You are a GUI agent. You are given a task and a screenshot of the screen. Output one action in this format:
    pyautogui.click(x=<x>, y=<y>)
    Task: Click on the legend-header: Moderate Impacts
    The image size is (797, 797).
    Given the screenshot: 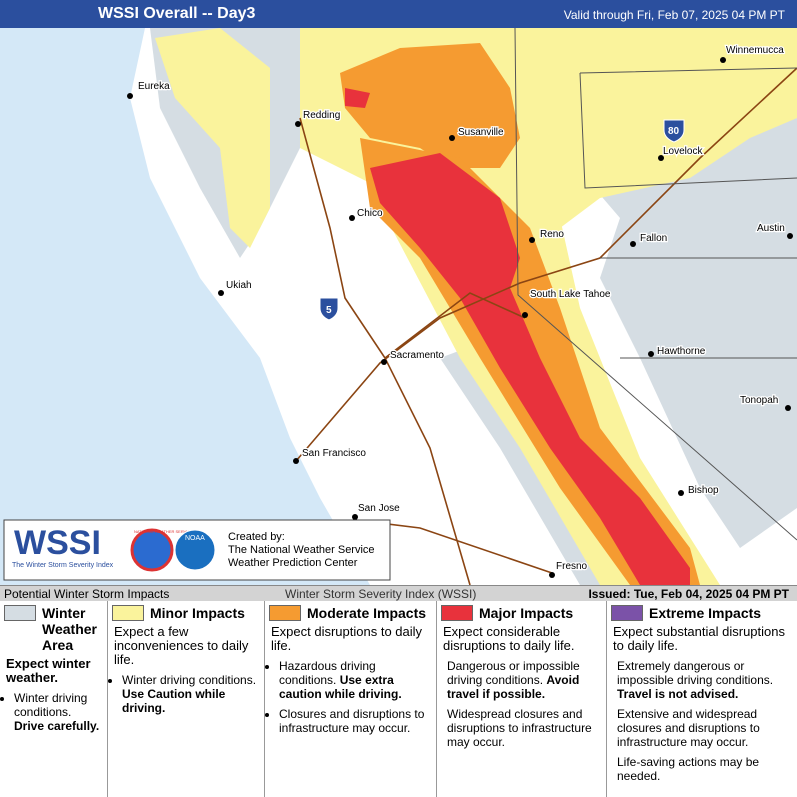 What is the action you would take?
    pyautogui.click(x=350, y=613)
    